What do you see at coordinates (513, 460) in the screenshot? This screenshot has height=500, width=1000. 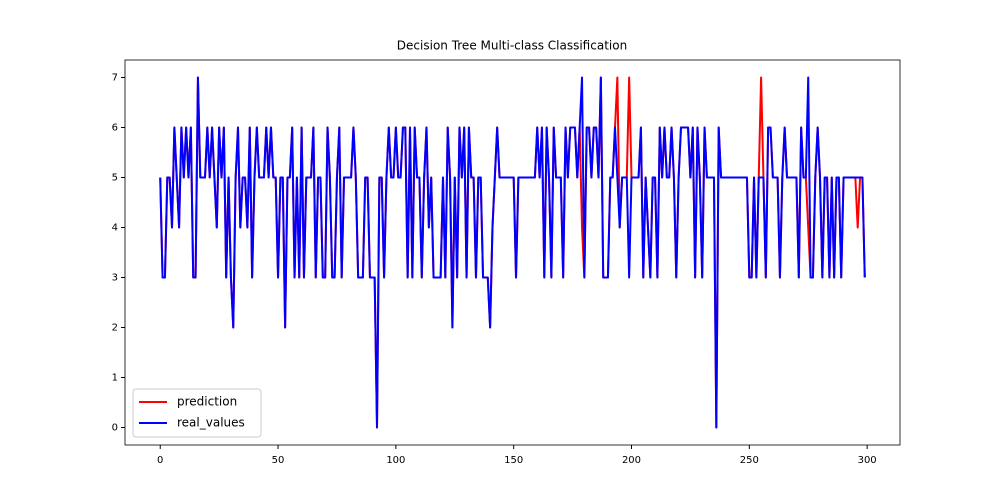 I see `x-tick-label: 150` at bounding box center [513, 460].